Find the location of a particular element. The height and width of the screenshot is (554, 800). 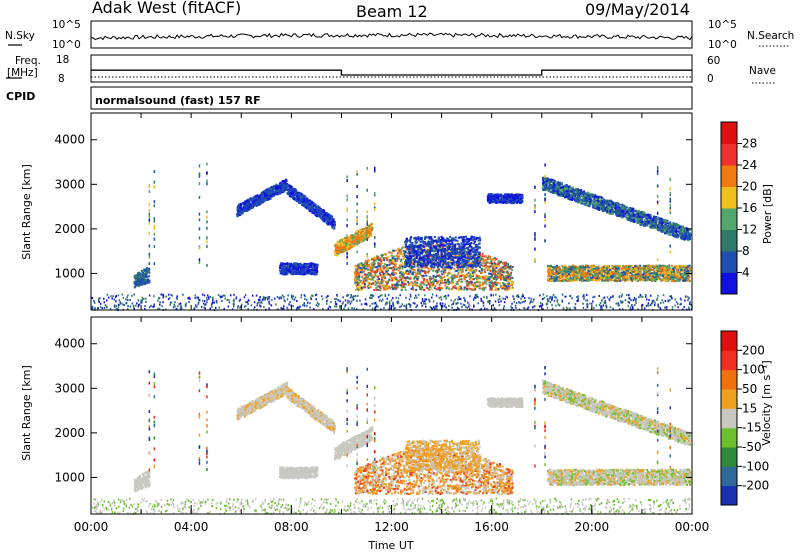

freq-label-line1: Freq. is located at coordinates (28, 61).